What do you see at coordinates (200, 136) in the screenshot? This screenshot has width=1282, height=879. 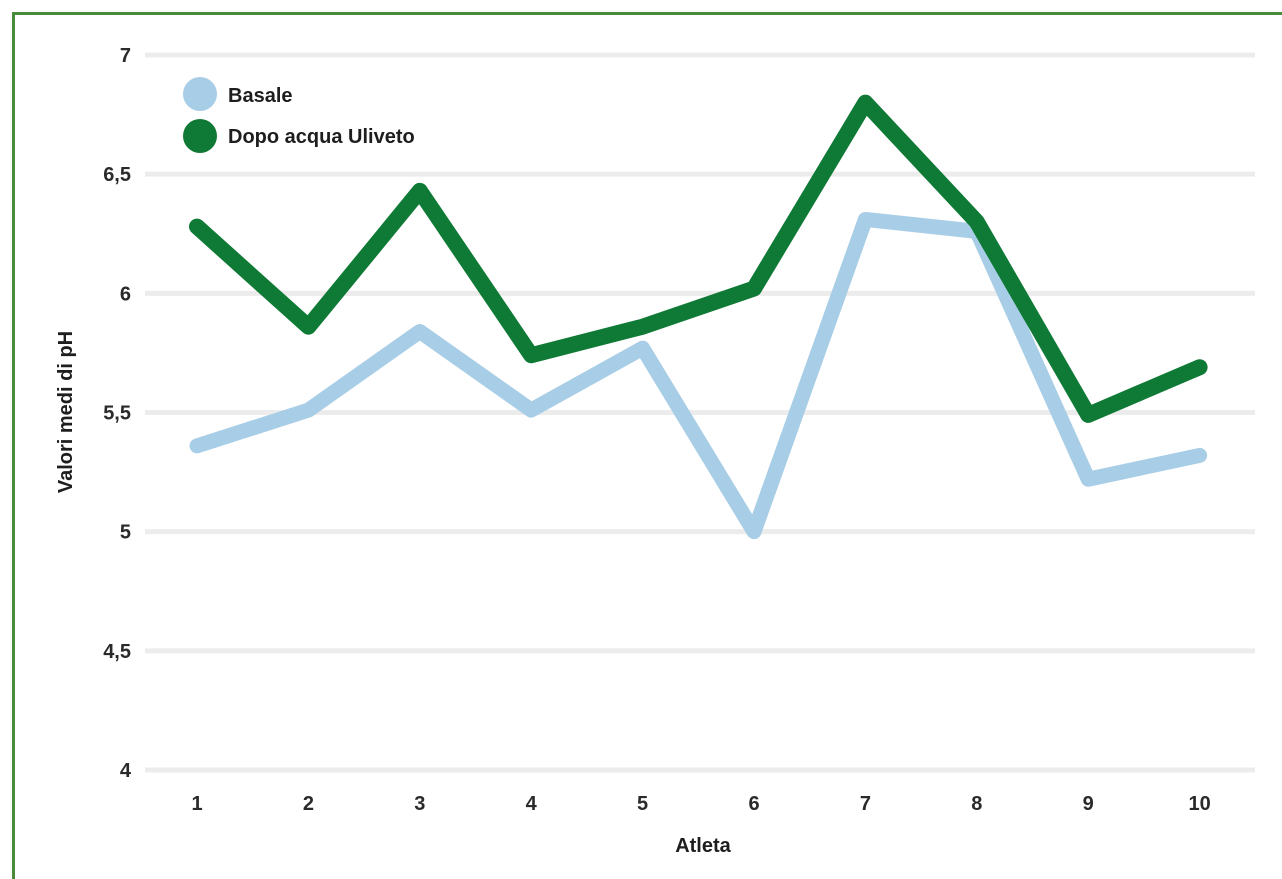 I see `legend-marker-dopo-acqua-uliveto` at bounding box center [200, 136].